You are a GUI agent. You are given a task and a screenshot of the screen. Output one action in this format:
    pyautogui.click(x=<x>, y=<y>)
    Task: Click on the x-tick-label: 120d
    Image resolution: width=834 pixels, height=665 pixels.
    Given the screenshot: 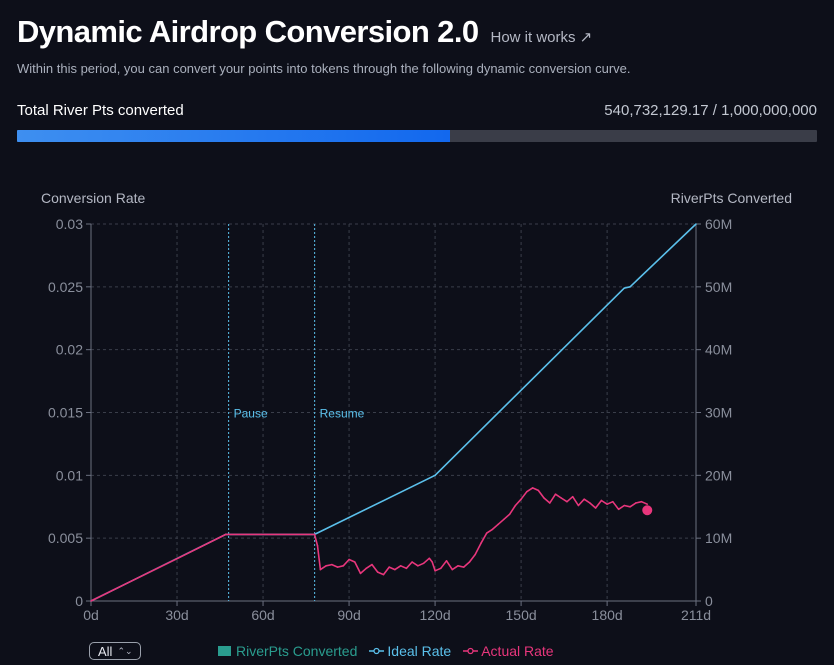 What is the action you would take?
    pyautogui.click(x=434, y=615)
    